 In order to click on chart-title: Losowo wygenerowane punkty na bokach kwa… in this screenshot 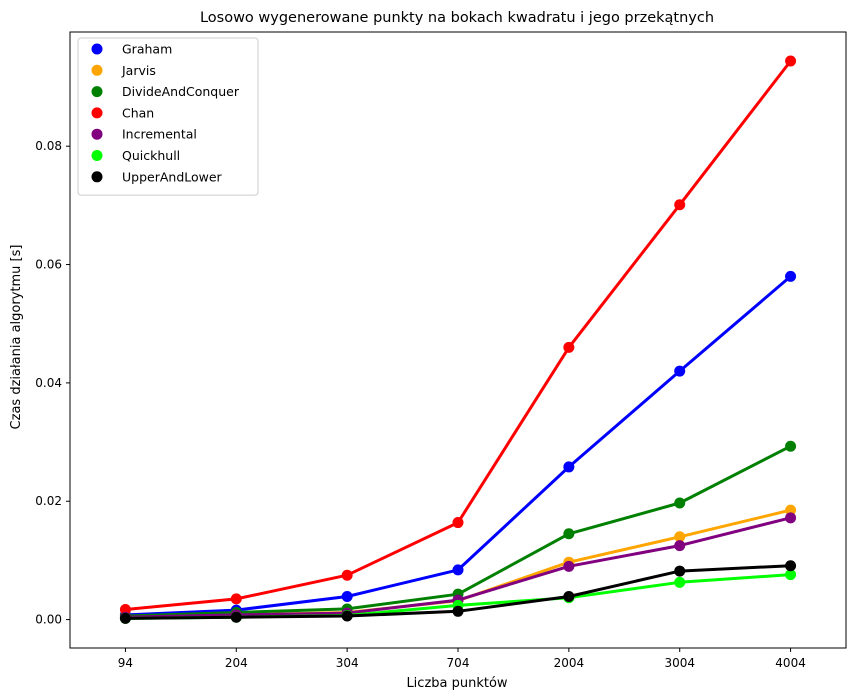, I will do `click(457, 18)`.